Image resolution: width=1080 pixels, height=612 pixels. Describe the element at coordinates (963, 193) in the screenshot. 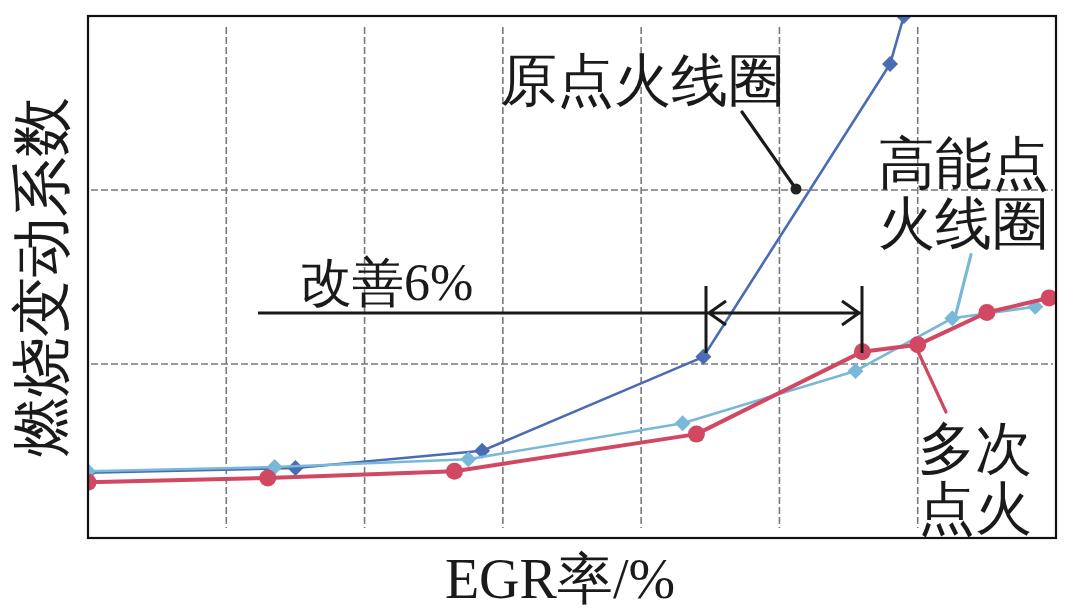

I see `annotation: 高能点火线圈` at that location.